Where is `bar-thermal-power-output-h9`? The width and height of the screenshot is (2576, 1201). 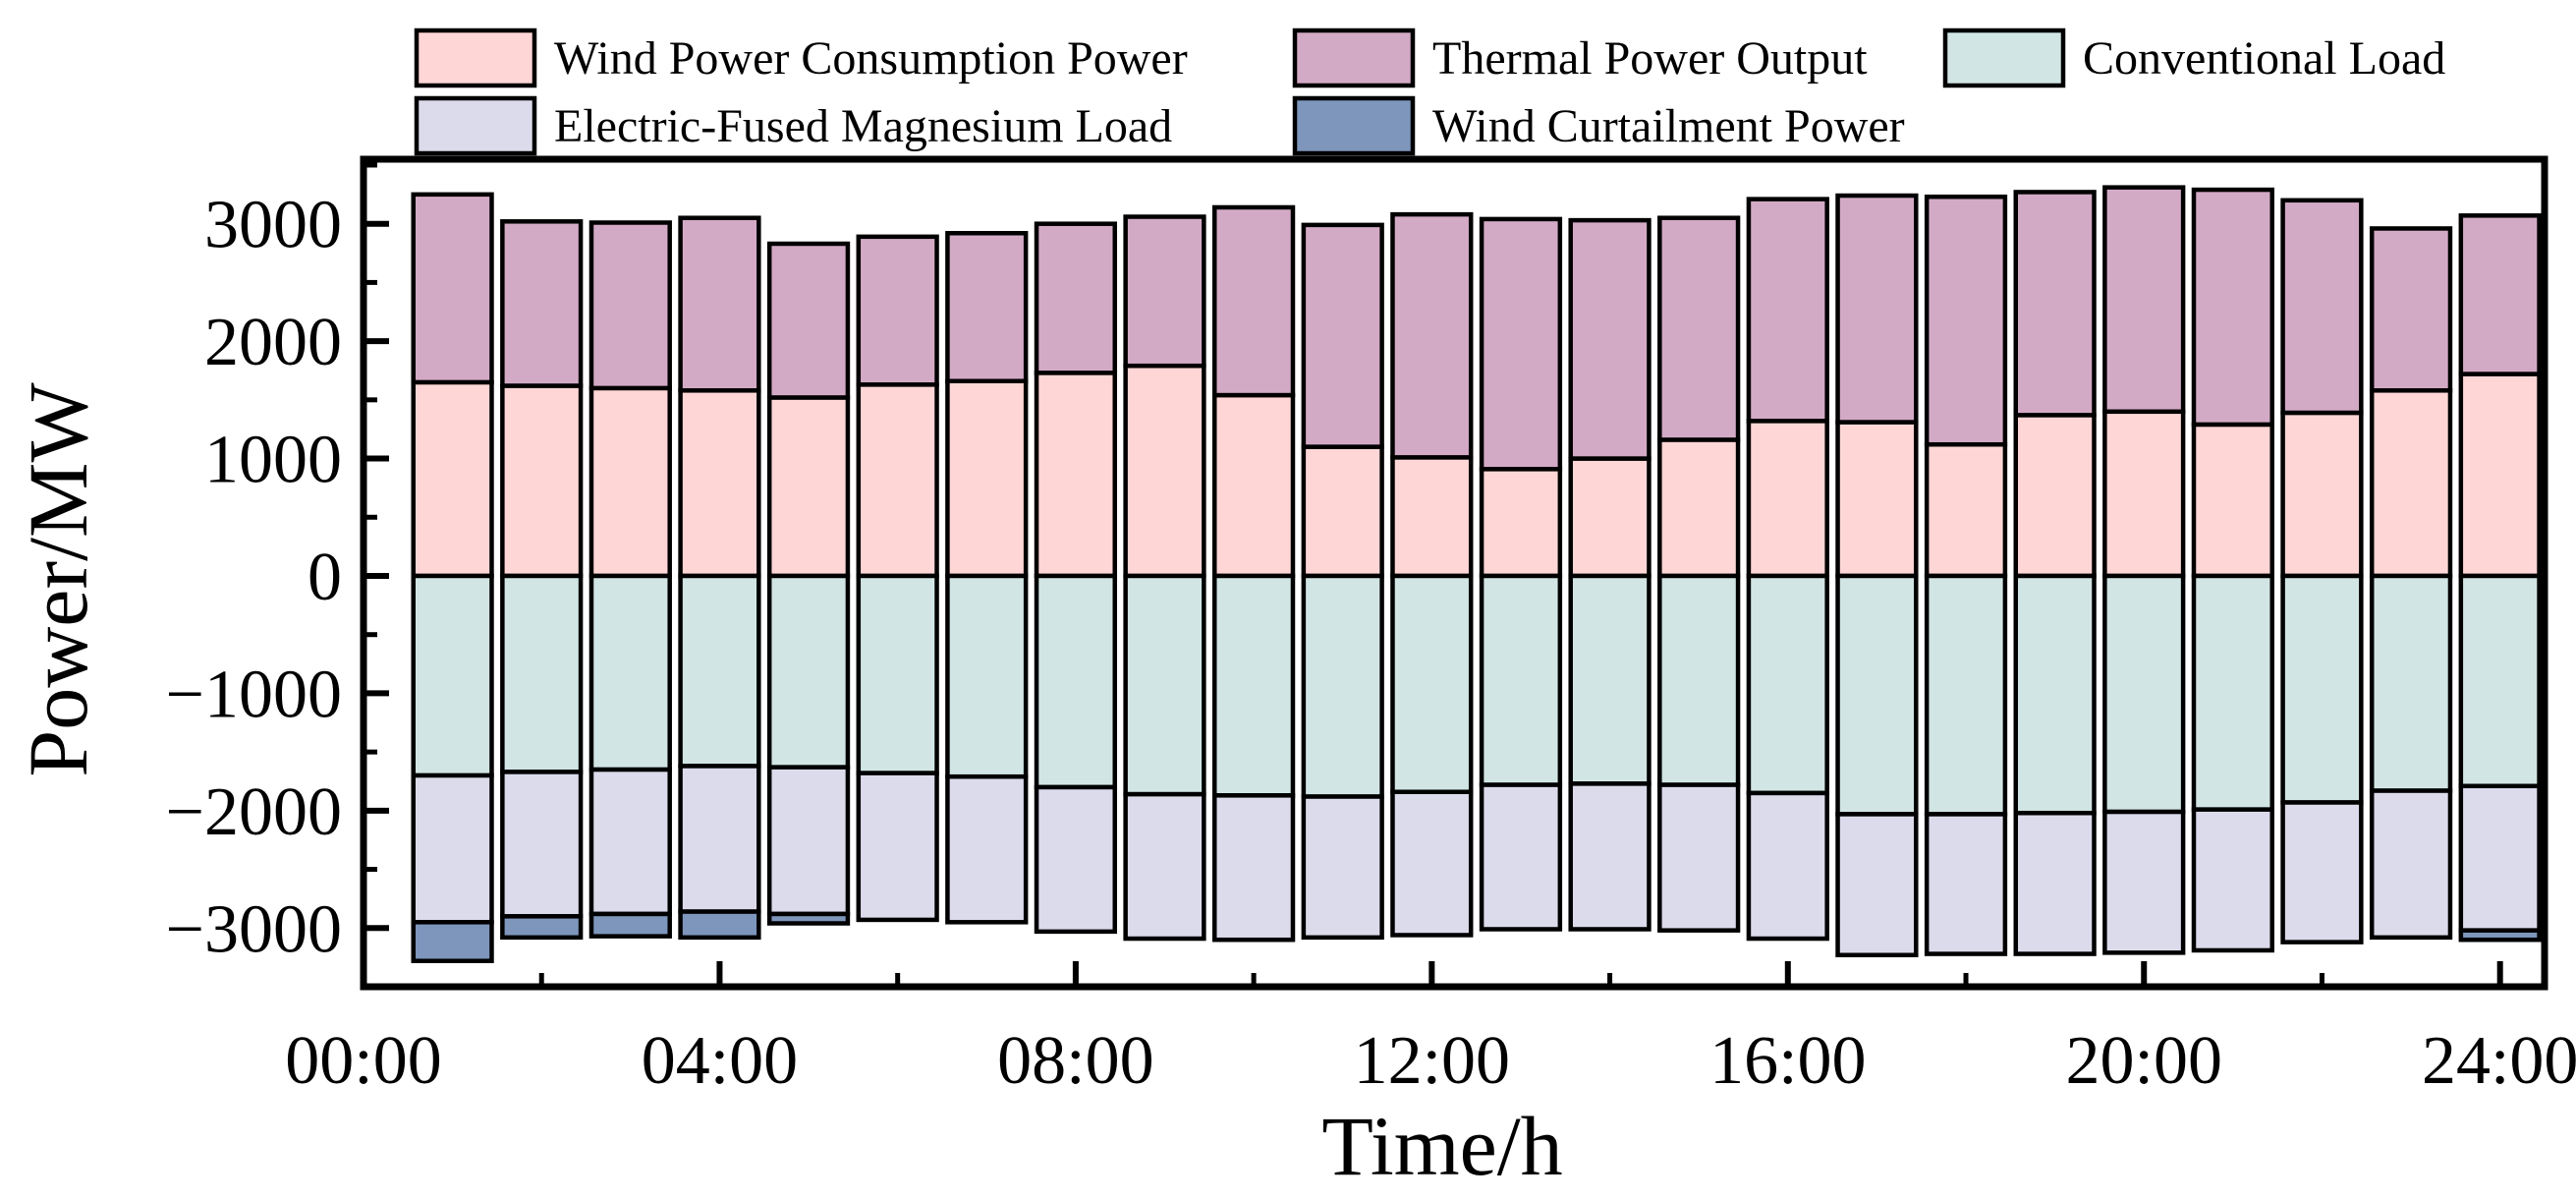
bar-thermal-power-output-h9 is located at coordinates (1164, 291).